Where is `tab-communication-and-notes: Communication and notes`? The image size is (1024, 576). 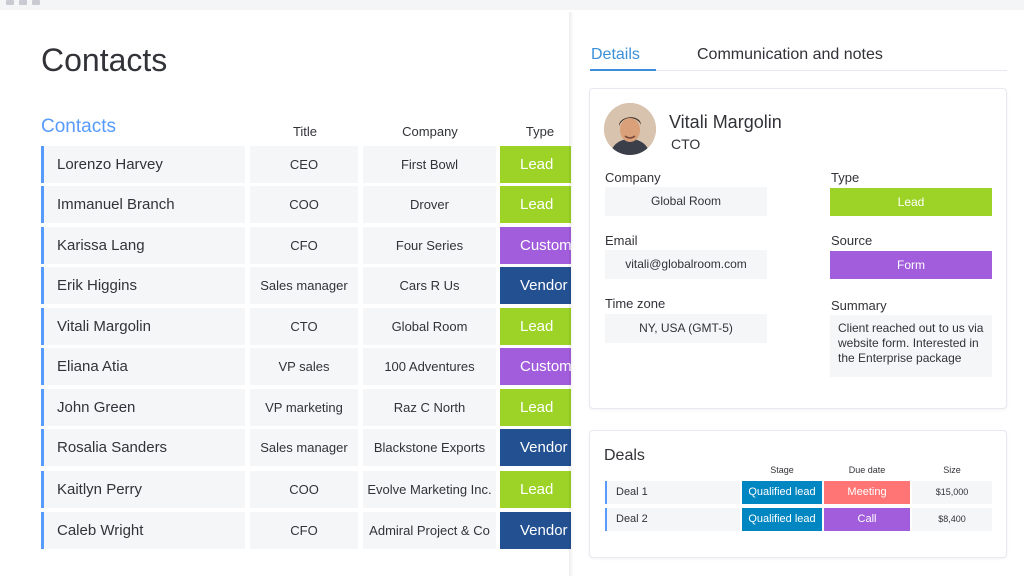
tab-communication-and-notes: Communication and notes is located at coordinates (790, 54).